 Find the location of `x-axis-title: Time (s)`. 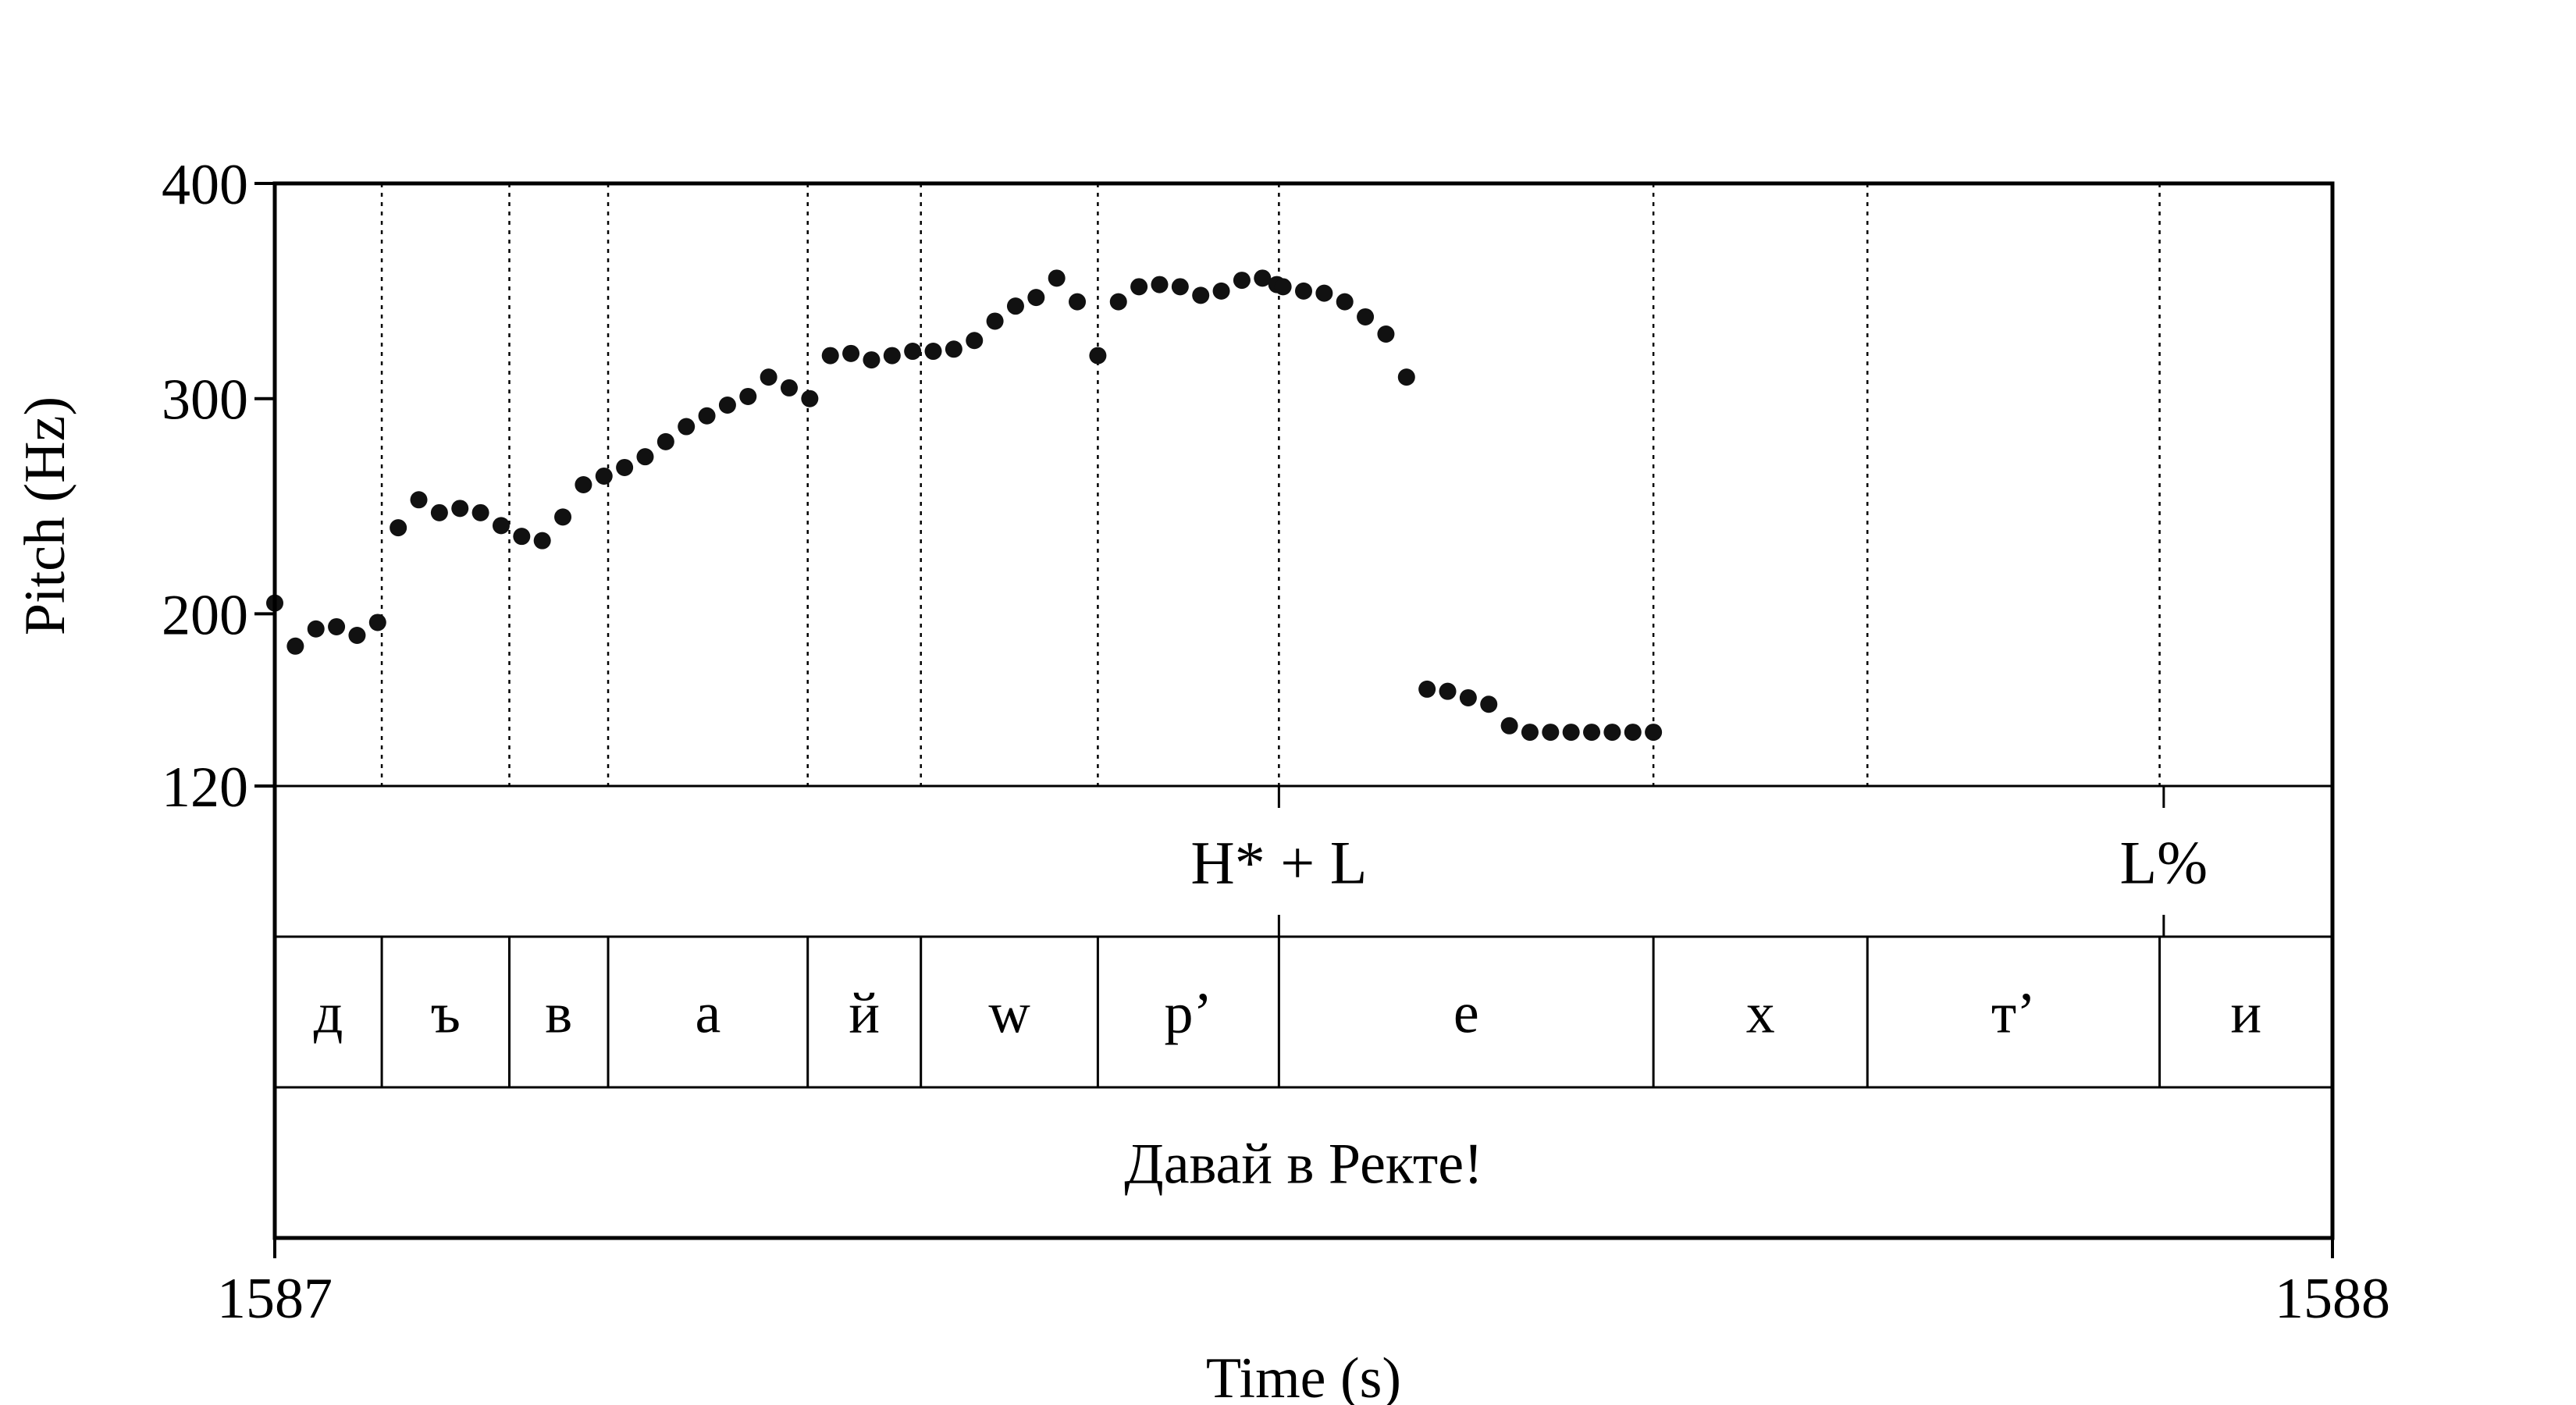

x-axis-title: Time (s) is located at coordinates (1303, 1375).